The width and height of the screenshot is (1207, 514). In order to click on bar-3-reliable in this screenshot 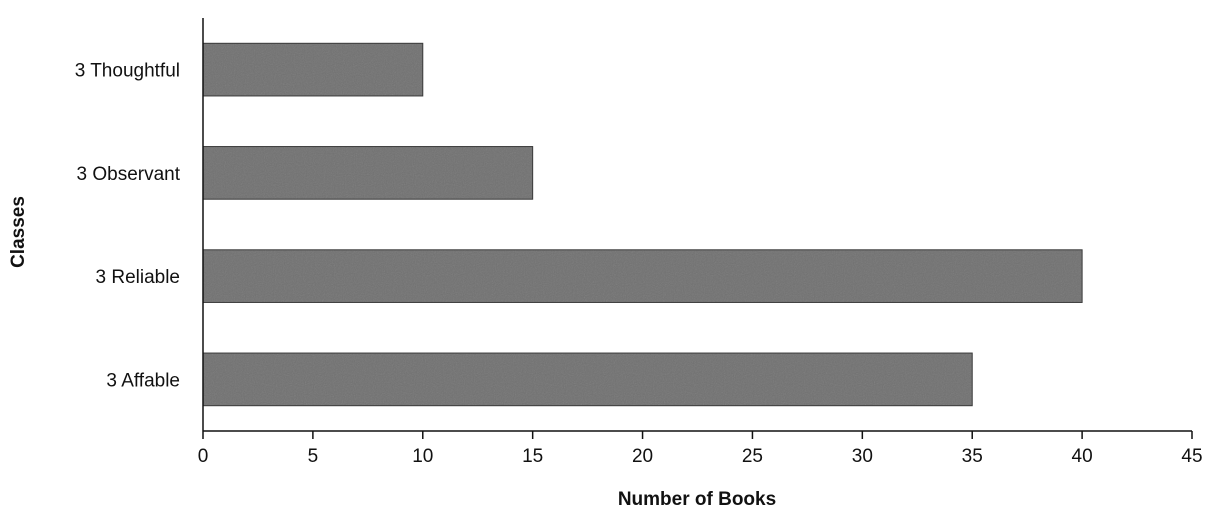, I will do `click(642, 276)`.